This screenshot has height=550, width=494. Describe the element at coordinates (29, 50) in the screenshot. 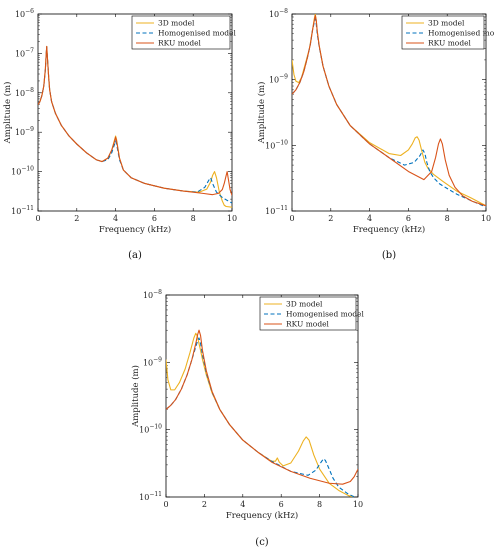

I see `y-tick-exponent: −7` at that location.